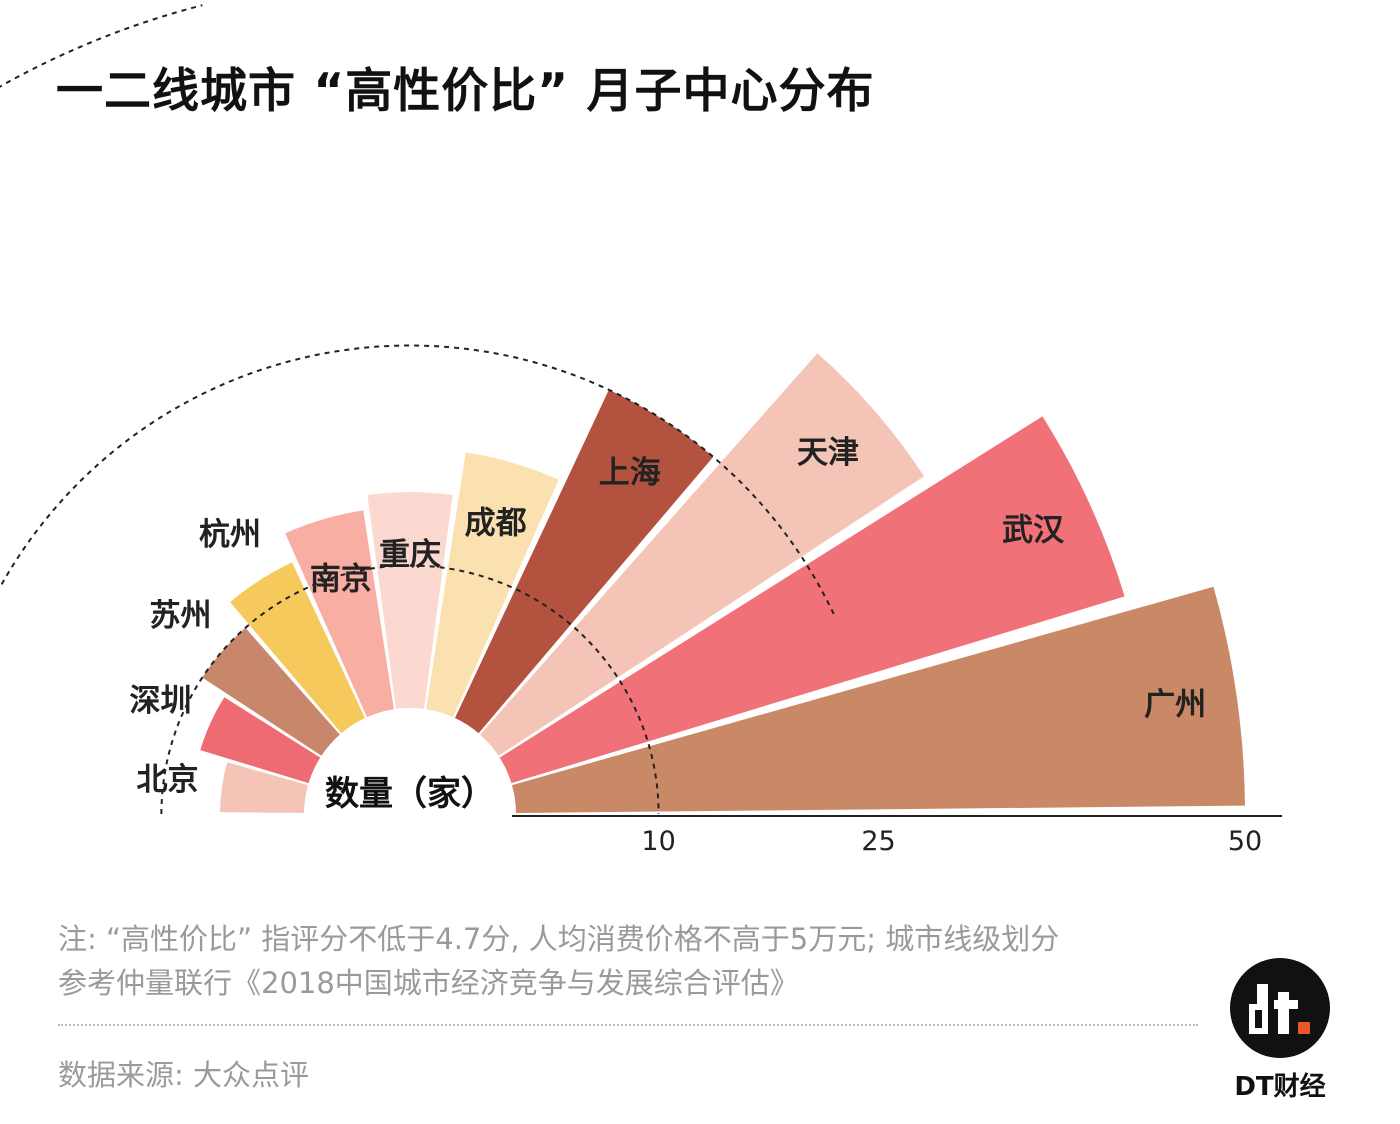  What do you see at coordinates (951, 841) in the screenshot?
I see `tick-labels-layer: 10 25 50` at bounding box center [951, 841].